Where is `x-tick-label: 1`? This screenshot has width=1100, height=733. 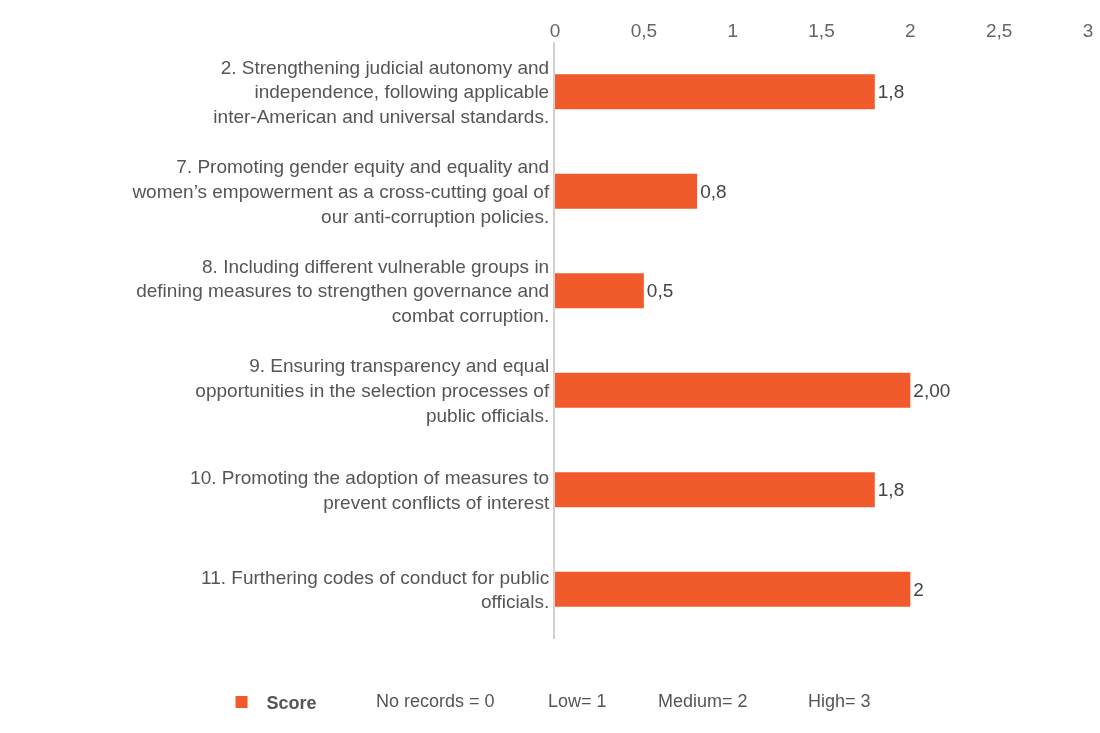
x-tick-label: 1 is located at coordinates (732, 31).